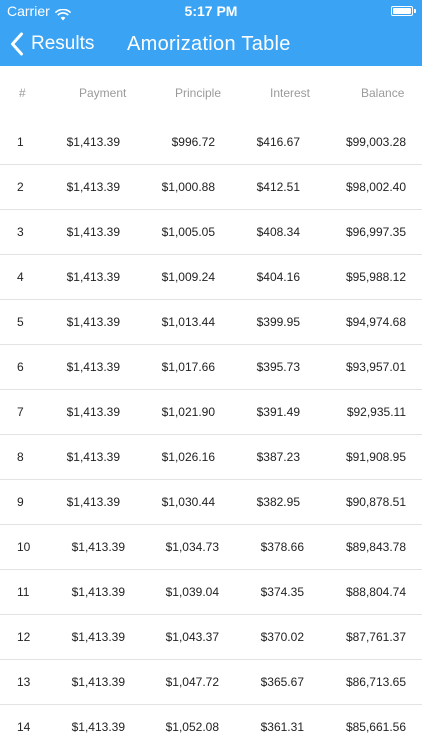  I want to click on table-row: 2 $1,413.39 $1,000.88 $412.51 $98,002.40, so click(211, 187).